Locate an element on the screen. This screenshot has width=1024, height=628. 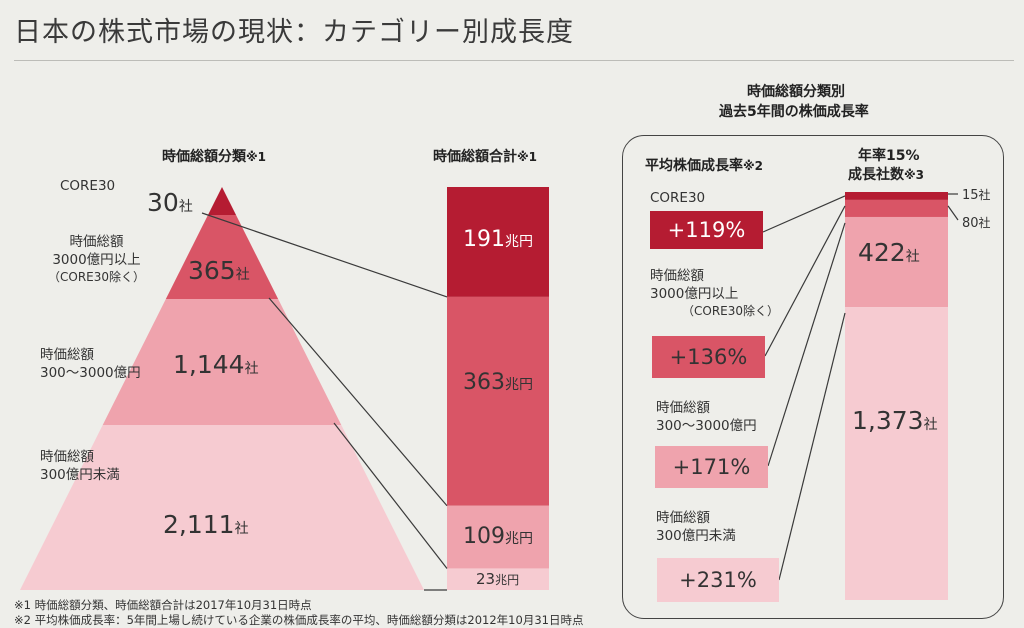
total-label-mid: 109兆円 is located at coordinates (498, 536).